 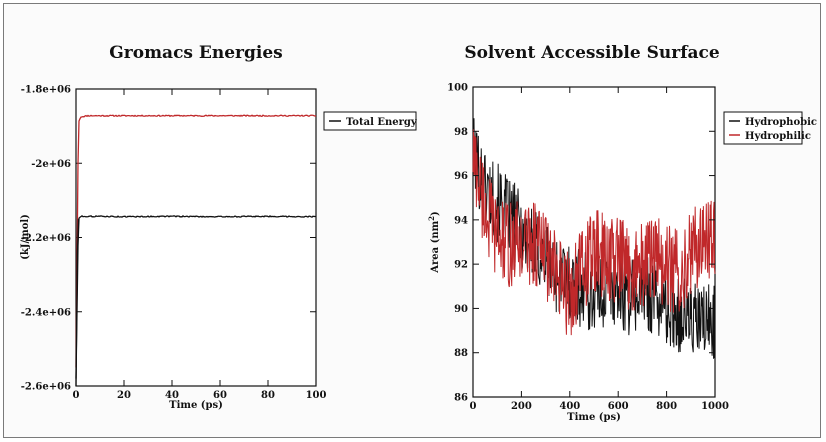 What do you see at coordinates (220, 395) in the screenshot?
I see `x-tick-label: 60` at bounding box center [220, 395].